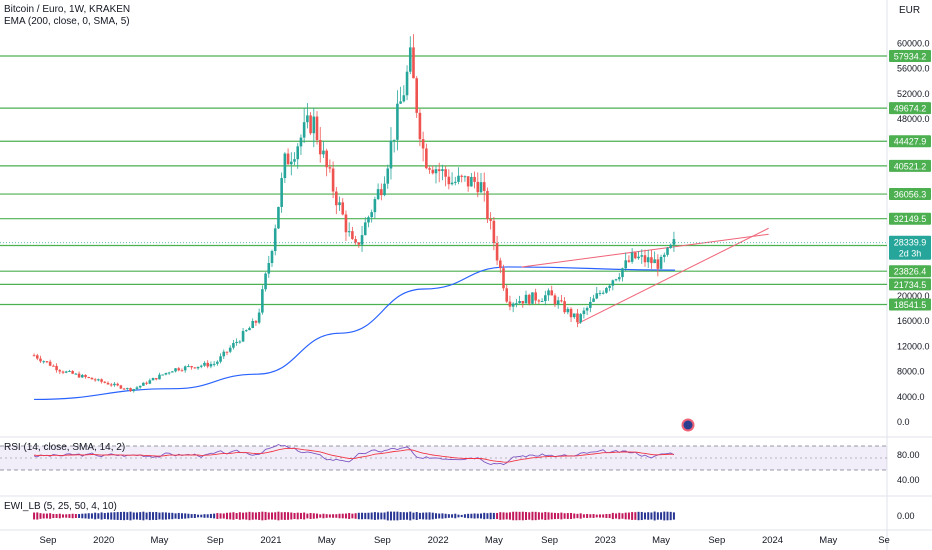 The image size is (932, 550). What do you see at coordinates (103, 540) in the screenshot?
I see `time-tick-label: 2020` at bounding box center [103, 540].